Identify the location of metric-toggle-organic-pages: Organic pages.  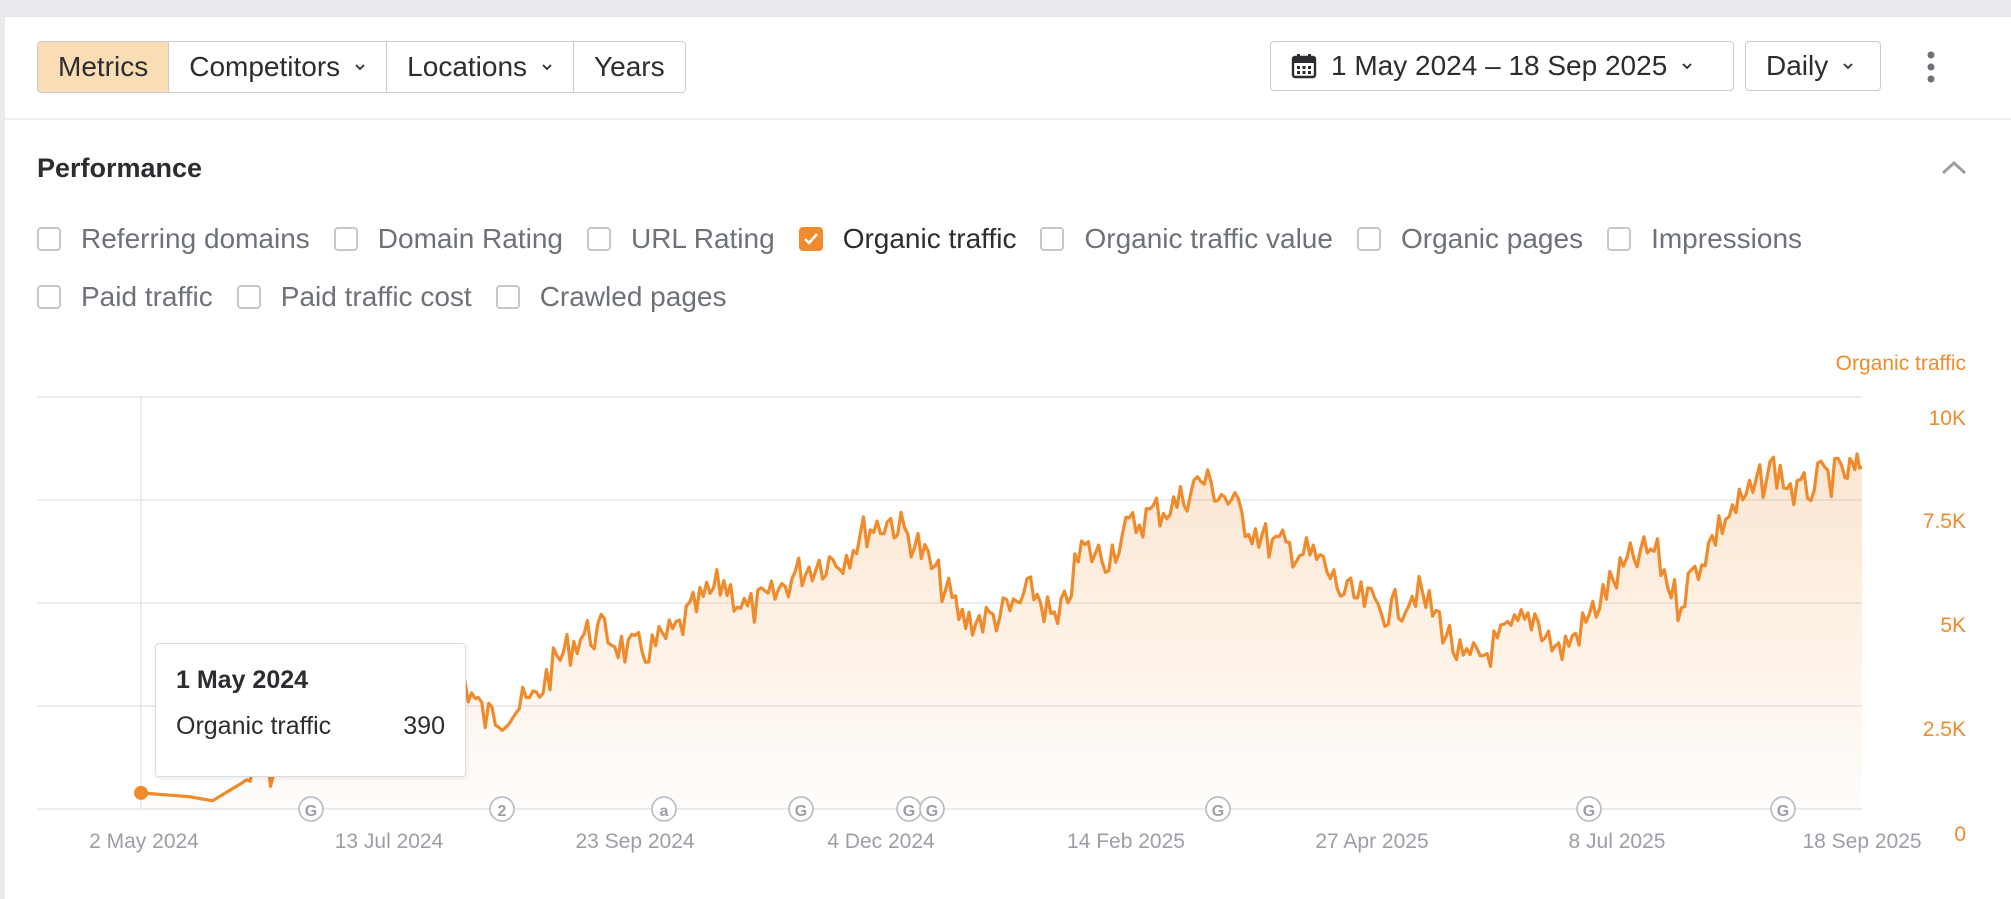
(1470, 239).